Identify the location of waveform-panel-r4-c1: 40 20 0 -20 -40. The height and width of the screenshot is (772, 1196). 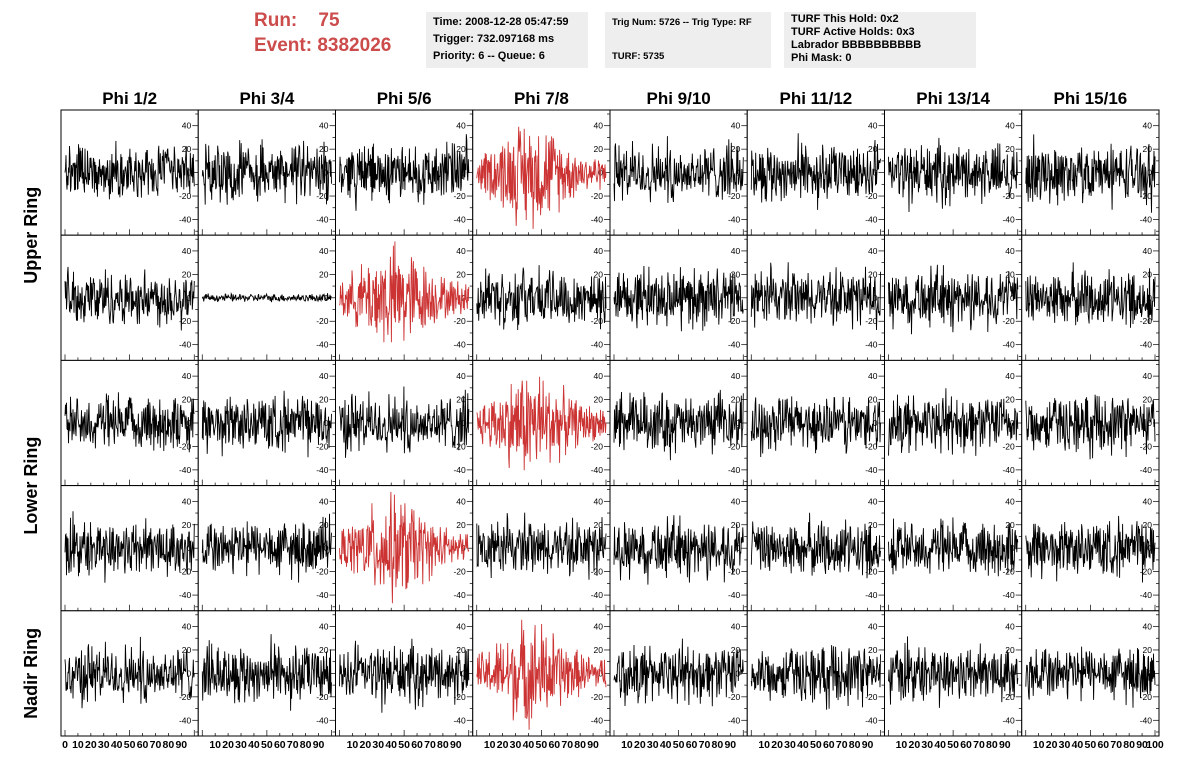
(129, 548).